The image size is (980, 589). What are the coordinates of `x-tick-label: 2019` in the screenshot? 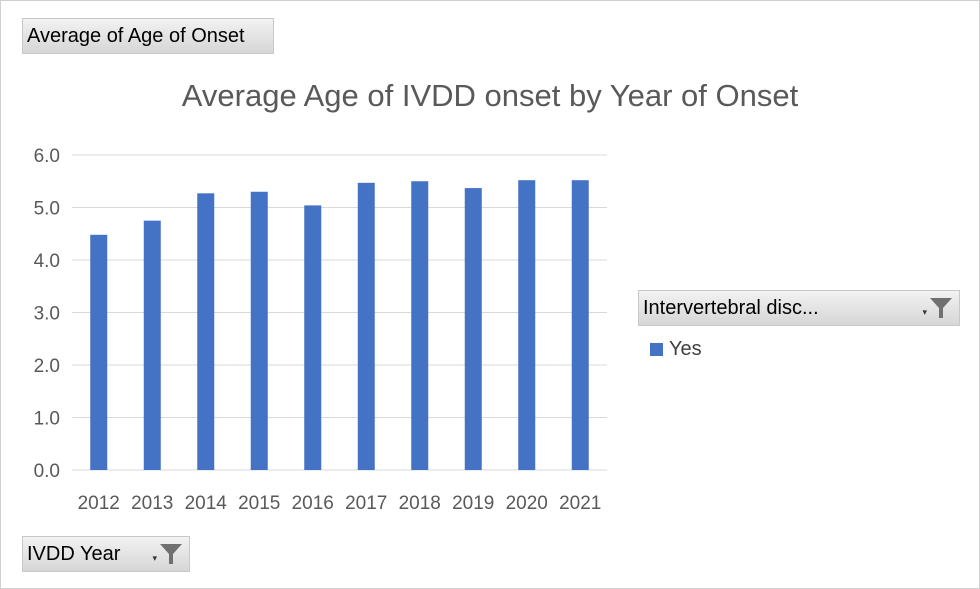 It's located at (473, 503).